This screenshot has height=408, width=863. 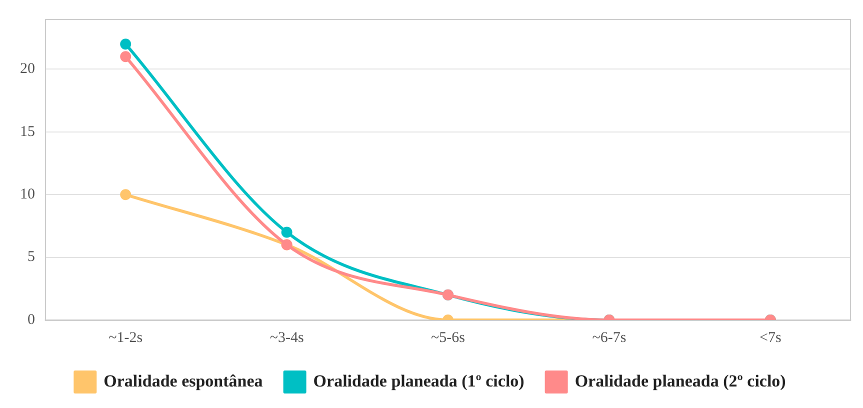 What do you see at coordinates (27, 194) in the screenshot?
I see `y-tick-label: 10` at bounding box center [27, 194].